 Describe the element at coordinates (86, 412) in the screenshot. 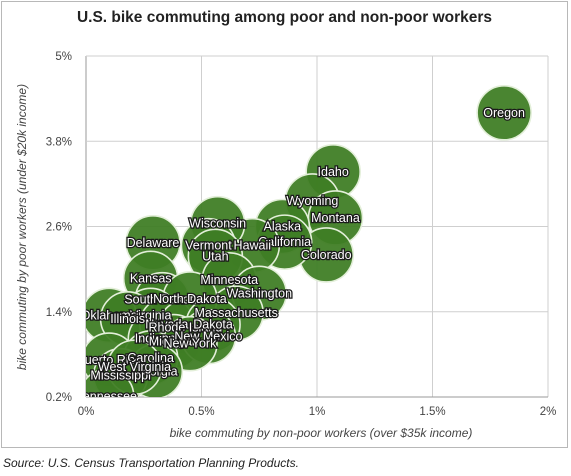

I see `x-tick-label: 0%` at that location.